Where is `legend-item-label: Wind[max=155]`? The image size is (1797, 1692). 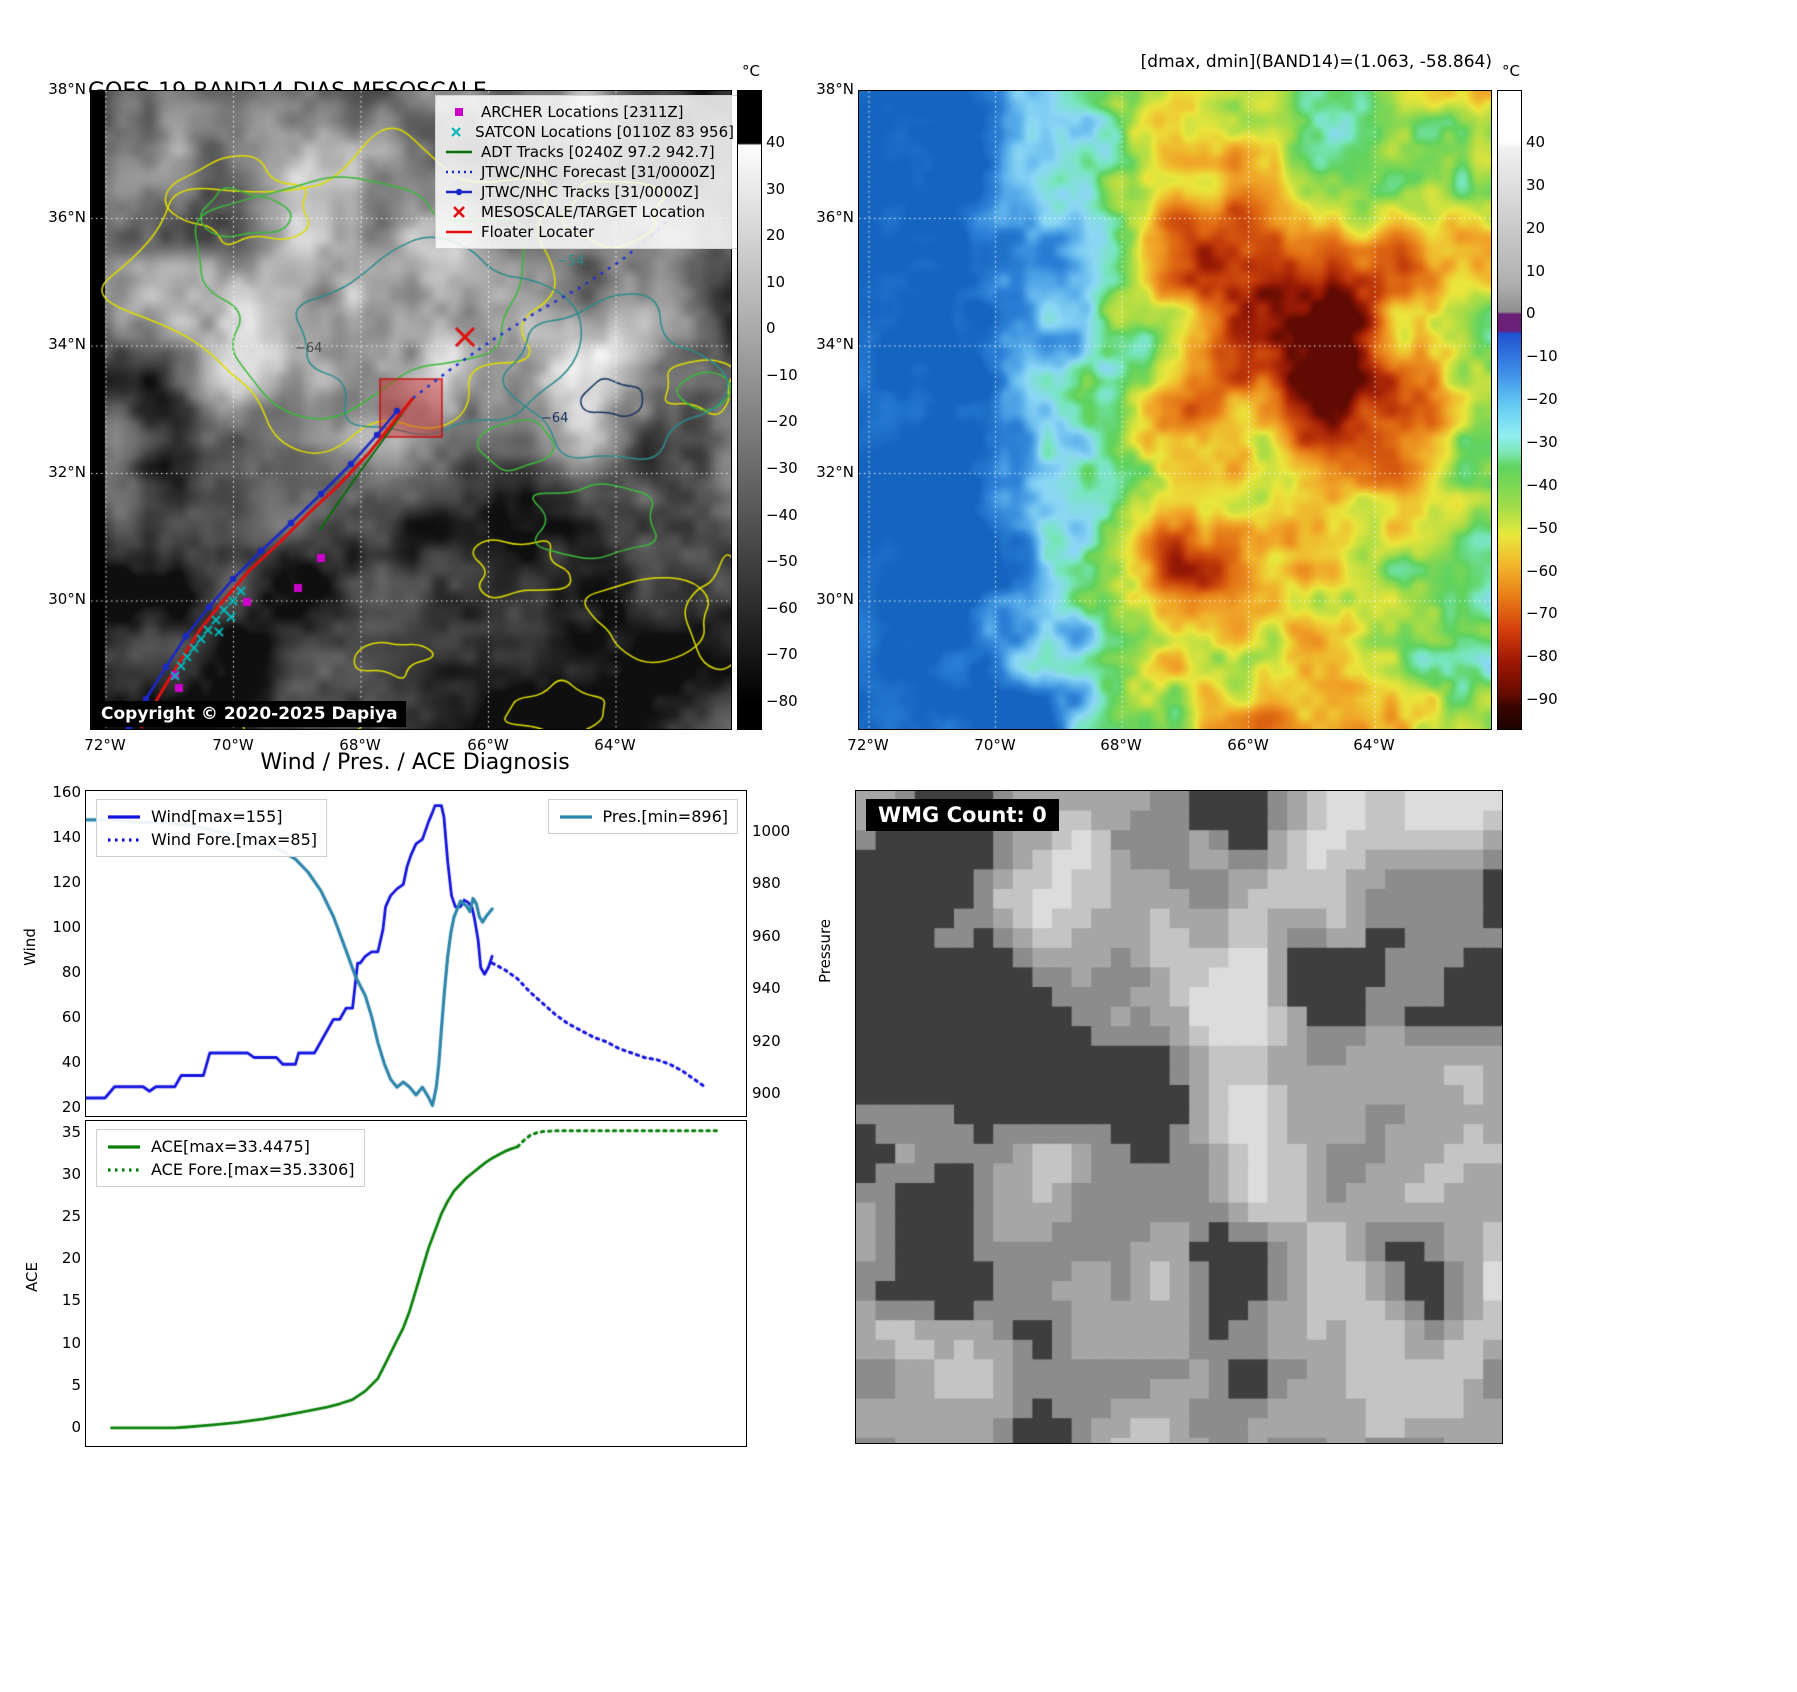 legend-item-label: Wind[max=155] is located at coordinates (217, 816).